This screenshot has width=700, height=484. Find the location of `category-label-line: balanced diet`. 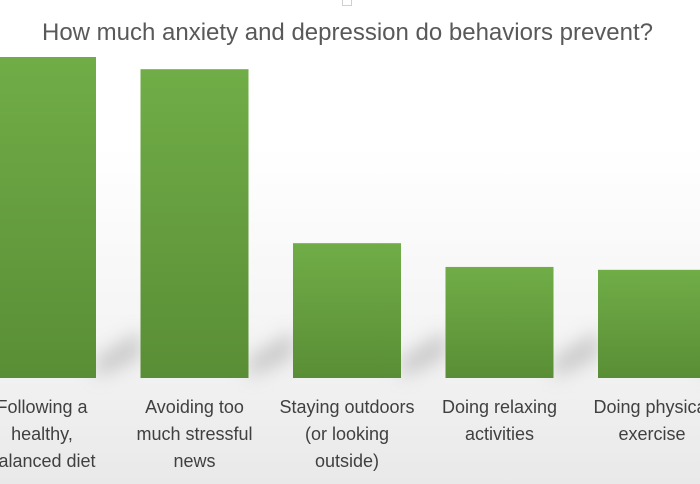

category-label-line: balanced diet is located at coordinates (48, 461).